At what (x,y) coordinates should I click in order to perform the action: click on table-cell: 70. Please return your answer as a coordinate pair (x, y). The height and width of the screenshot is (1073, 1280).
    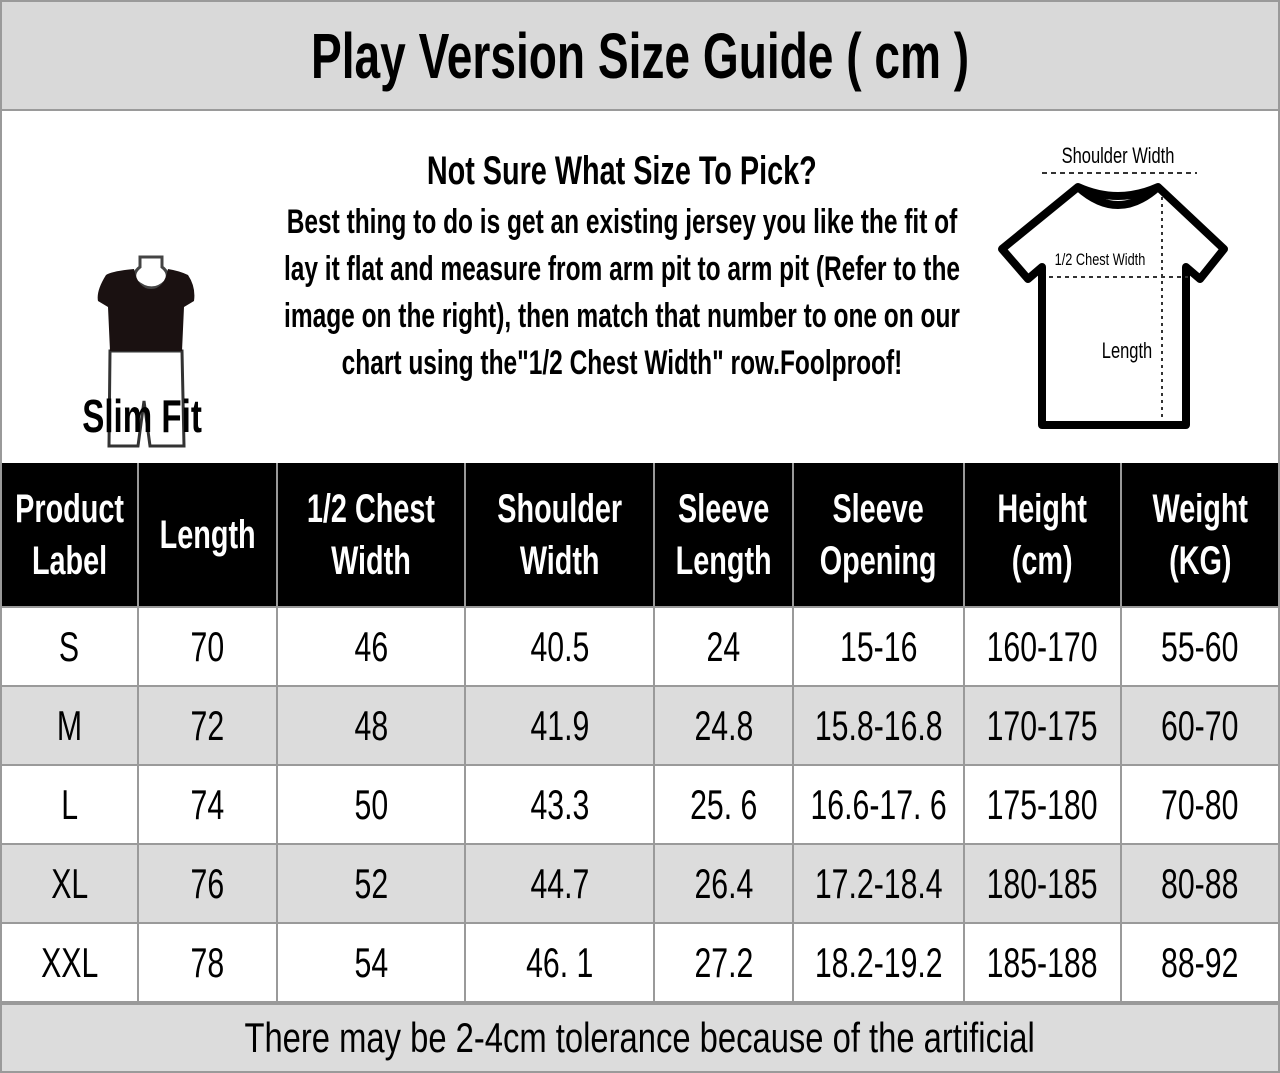
    Looking at the image, I should click on (208, 646).